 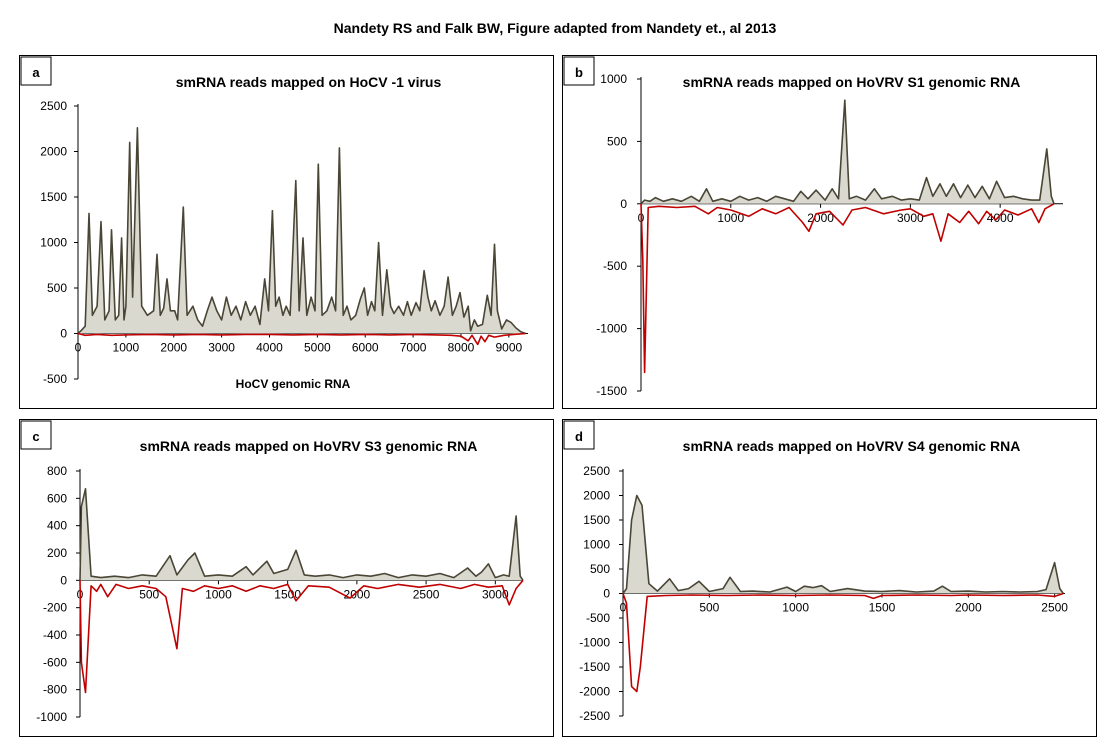 I want to click on panel-label-d: d, so click(x=579, y=435).